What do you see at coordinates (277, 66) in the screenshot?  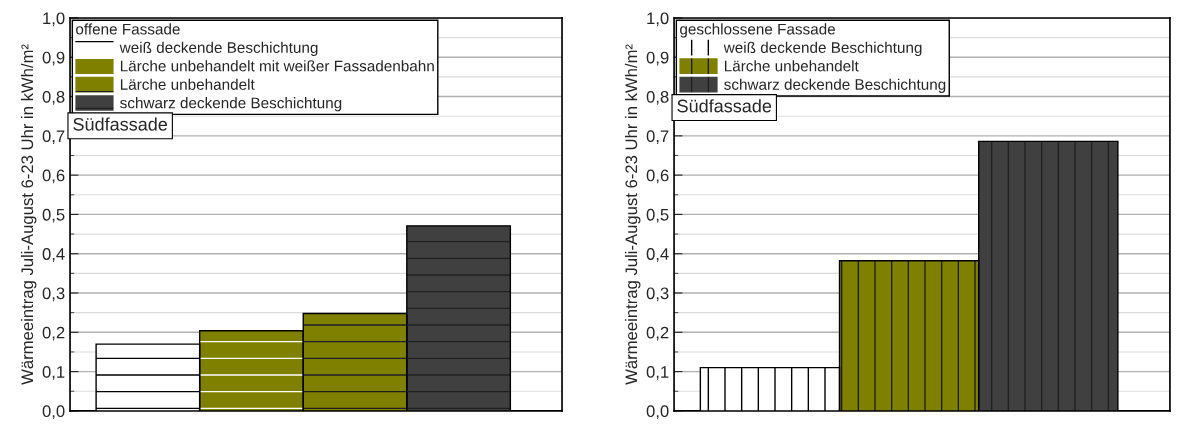 I see `legend-label: Lärche unbehandelt mit weißer Fassadenbahn` at bounding box center [277, 66].